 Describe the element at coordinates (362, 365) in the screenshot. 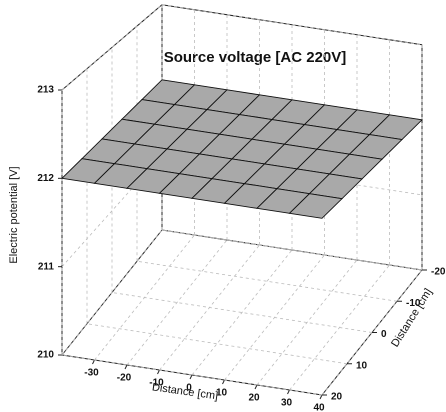

I see `y-tick-label: 10` at that location.